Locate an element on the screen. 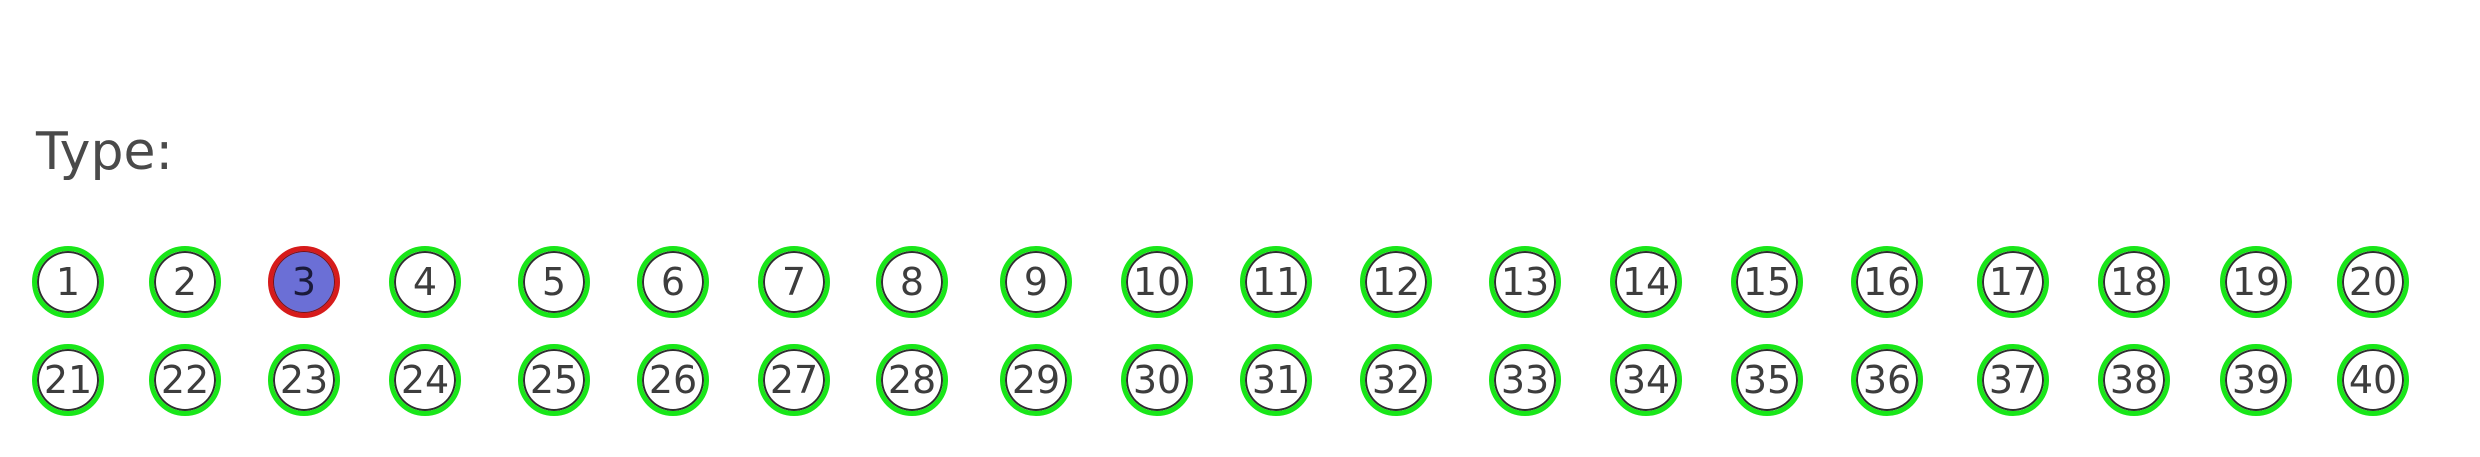  type-option-36: 36 is located at coordinates (1887, 380).